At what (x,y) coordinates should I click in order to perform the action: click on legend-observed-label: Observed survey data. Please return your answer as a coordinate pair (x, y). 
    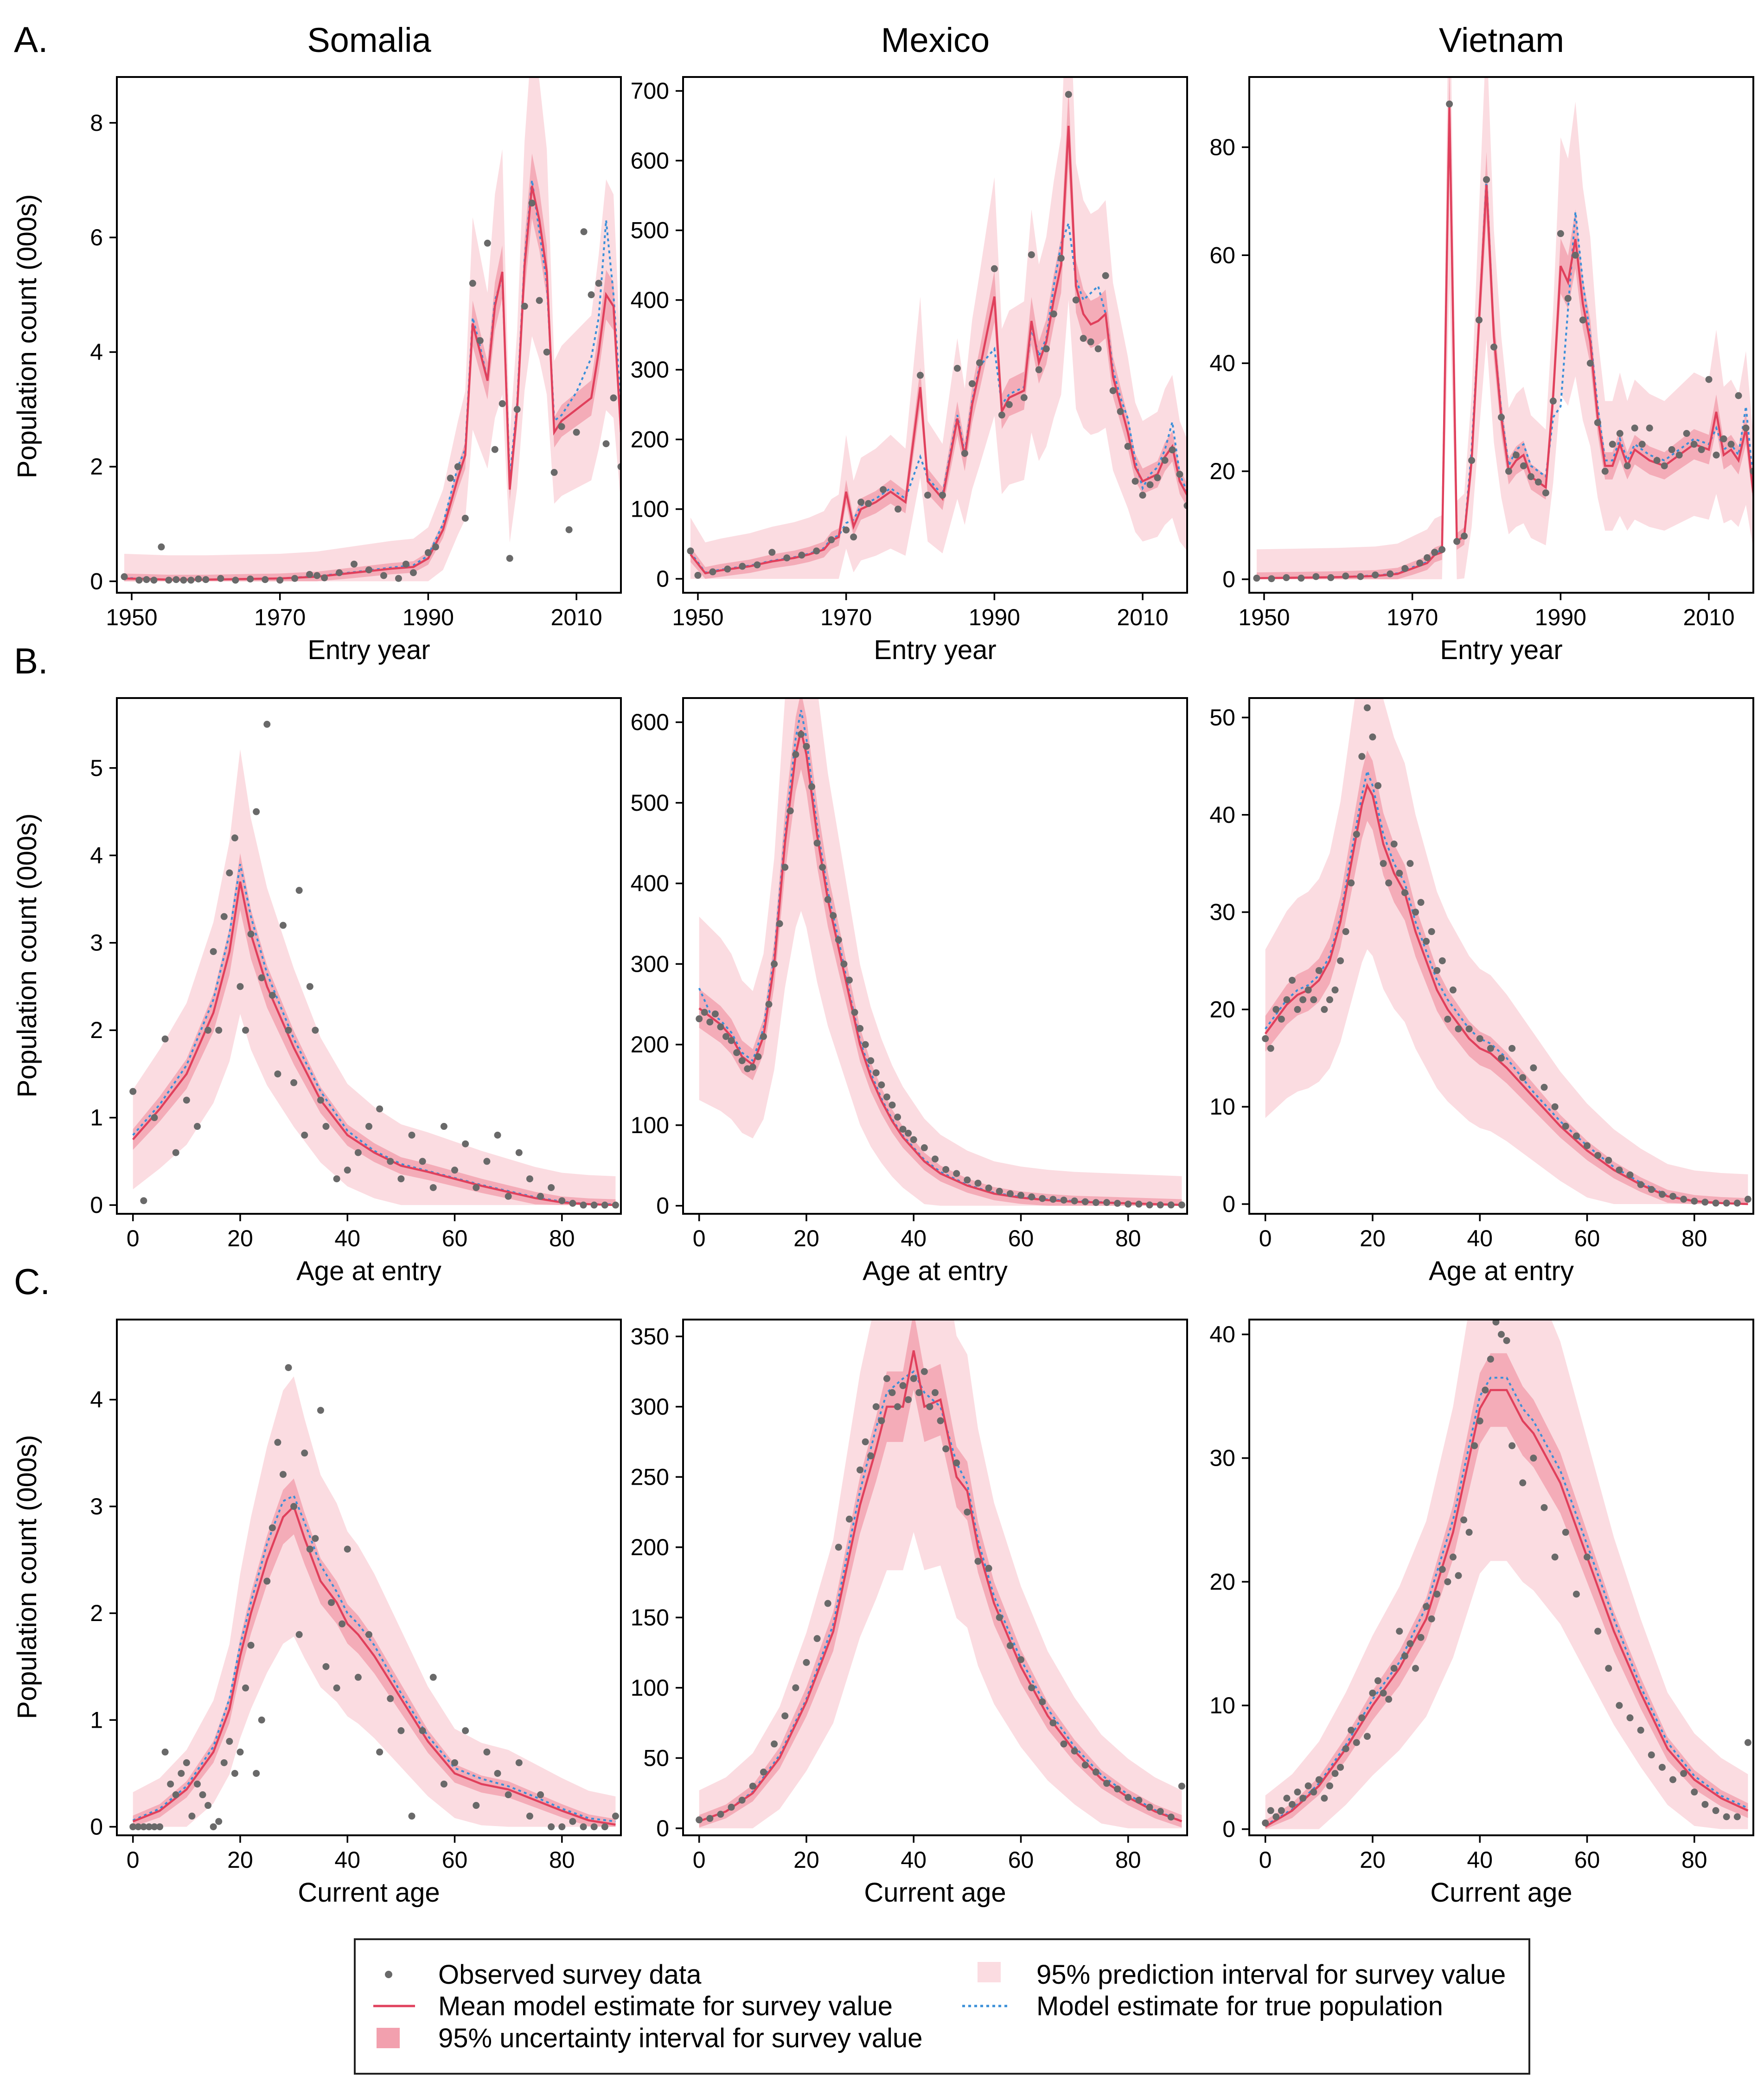
    Looking at the image, I should click on (570, 1975).